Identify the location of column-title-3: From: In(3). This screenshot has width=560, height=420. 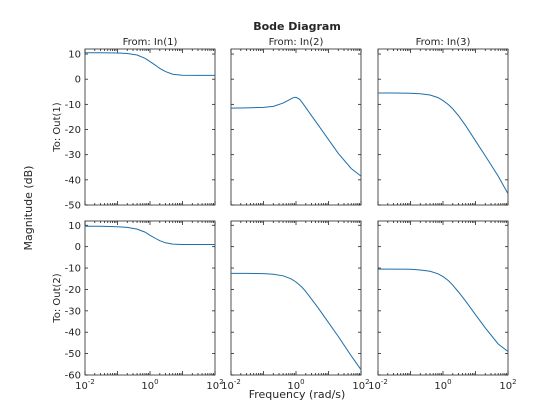
(443, 42).